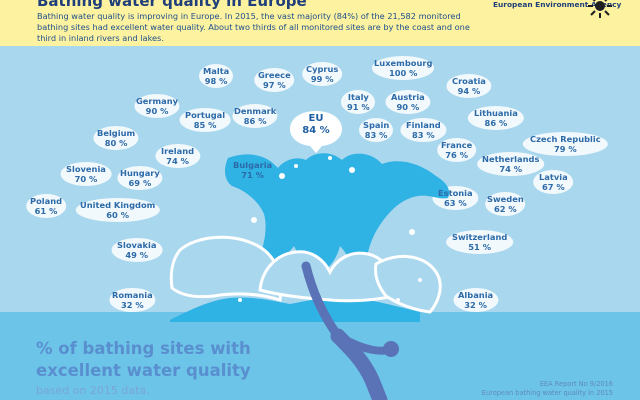 This screenshot has height=400, width=640. I want to click on country-name: Italy, so click(358, 97).